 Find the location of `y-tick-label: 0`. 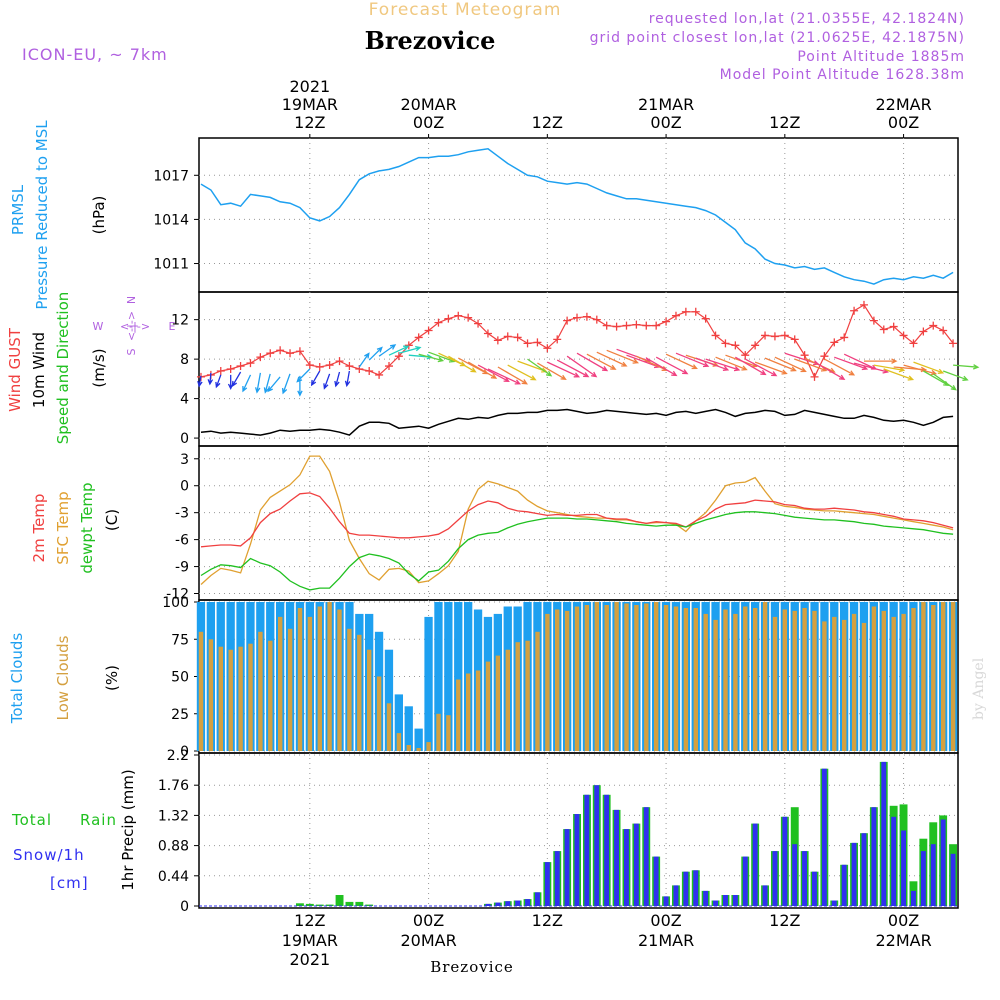

y-tick-label: 0 is located at coordinates (184, 907).